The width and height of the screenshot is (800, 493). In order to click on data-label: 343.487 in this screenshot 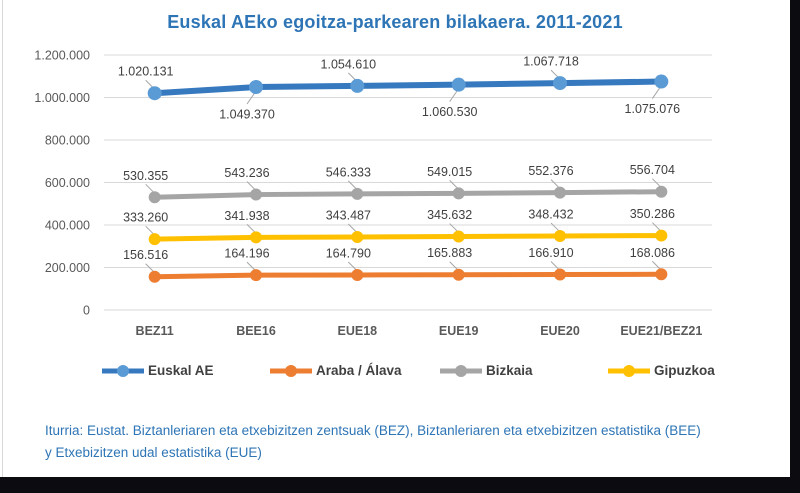, I will do `click(348, 216)`.